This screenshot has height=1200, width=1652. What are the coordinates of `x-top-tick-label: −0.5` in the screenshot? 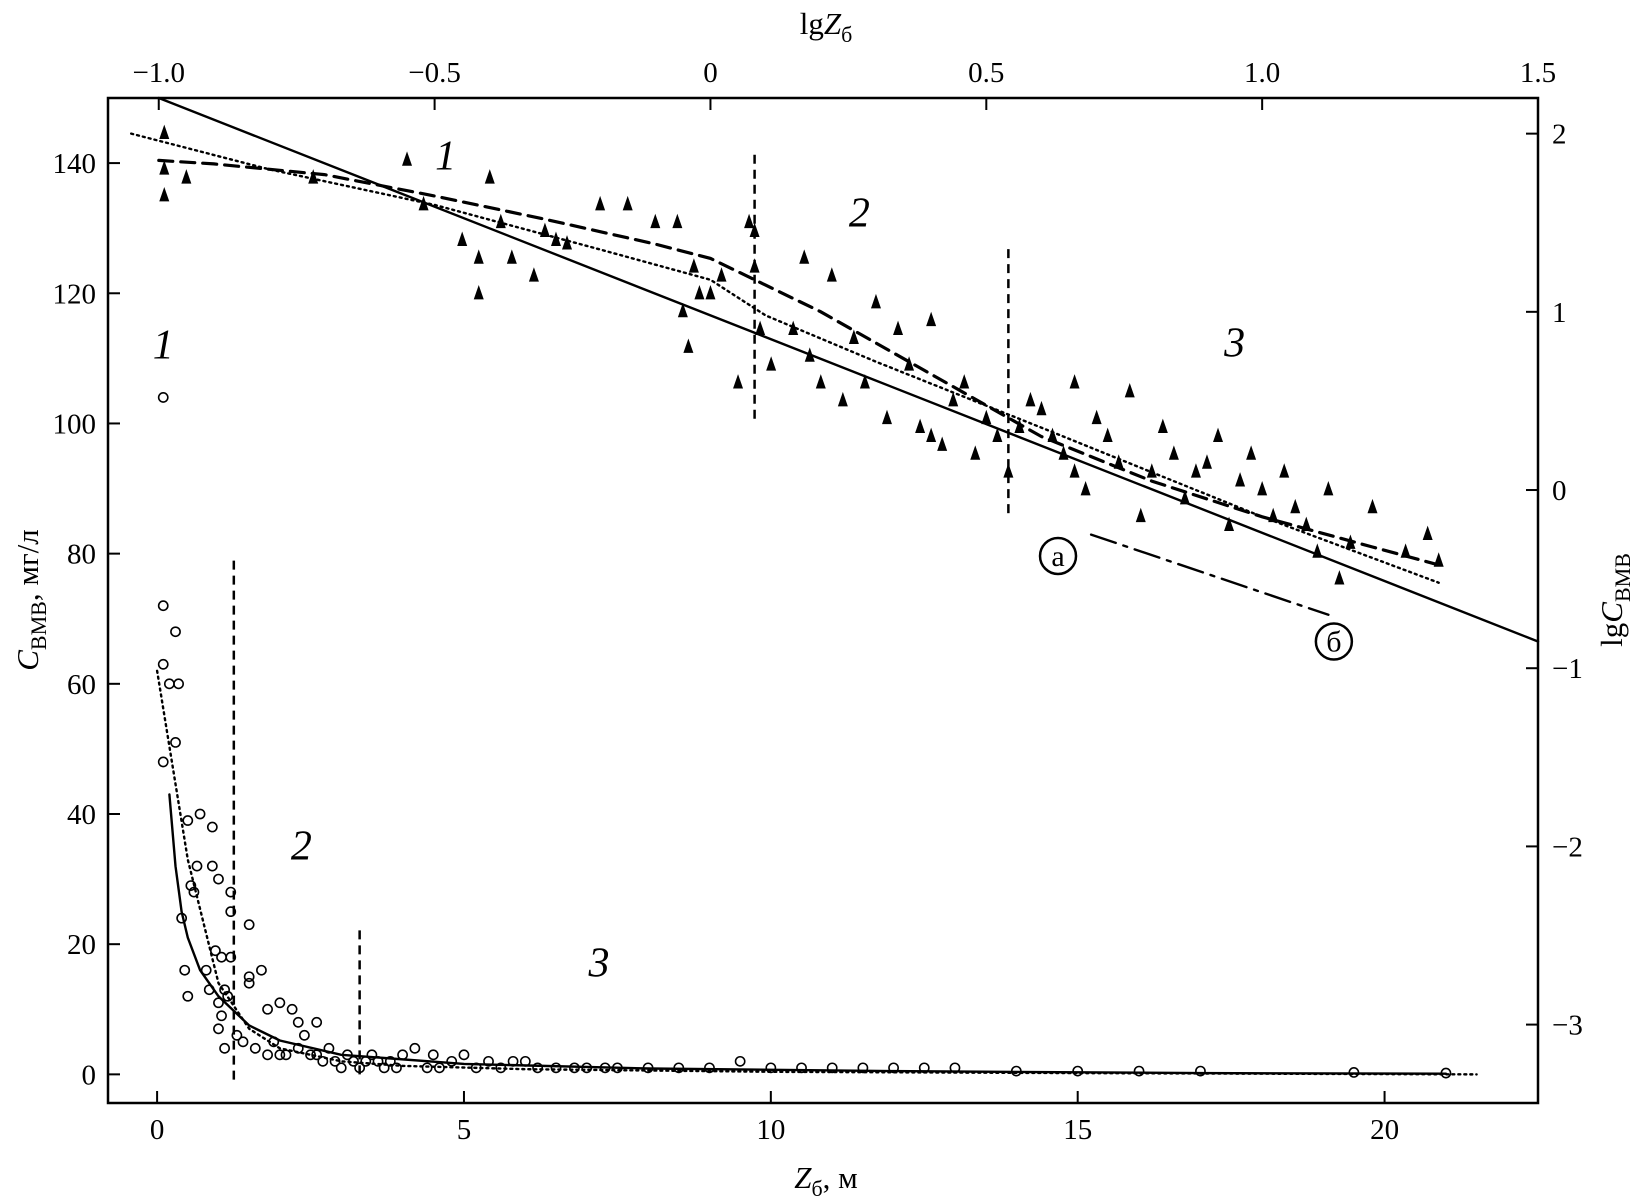 It's located at (434, 73).